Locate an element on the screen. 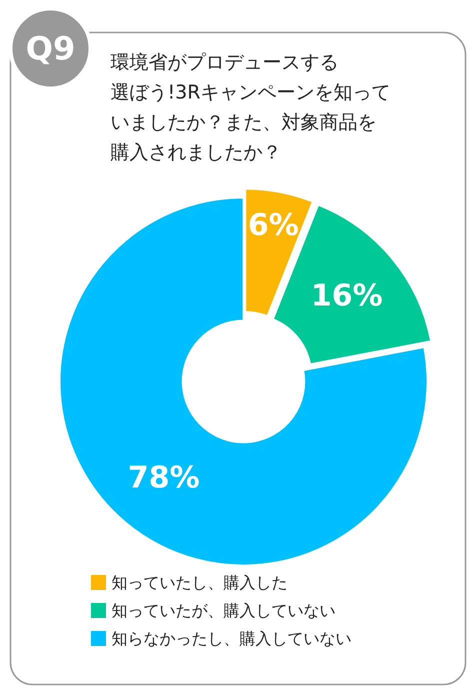 The width and height of the screenshot is (475, 691). legend-label: 知っていたが、購入していない is located at coordinates (224, 610).